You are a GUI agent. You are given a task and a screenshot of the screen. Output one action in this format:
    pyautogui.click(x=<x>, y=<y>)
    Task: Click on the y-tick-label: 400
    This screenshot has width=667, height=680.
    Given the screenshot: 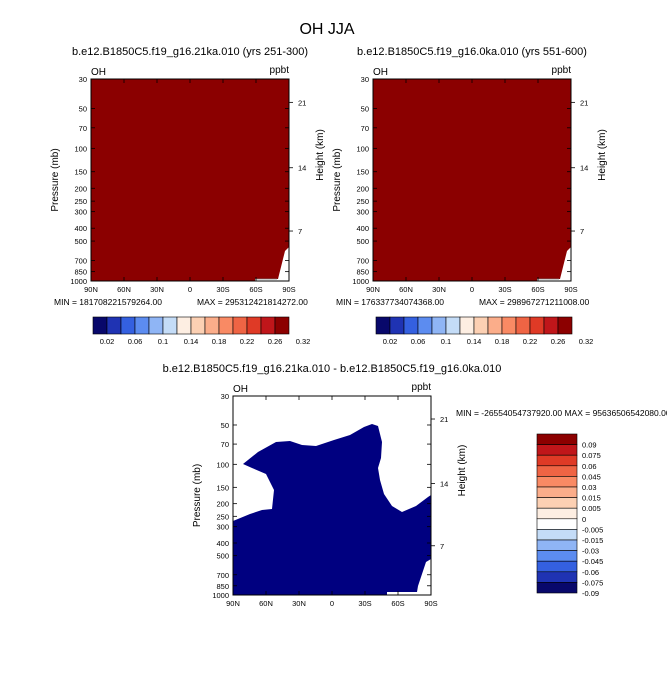 What is the action you would take?
    pyautogui.click(x=222, y=543)
    